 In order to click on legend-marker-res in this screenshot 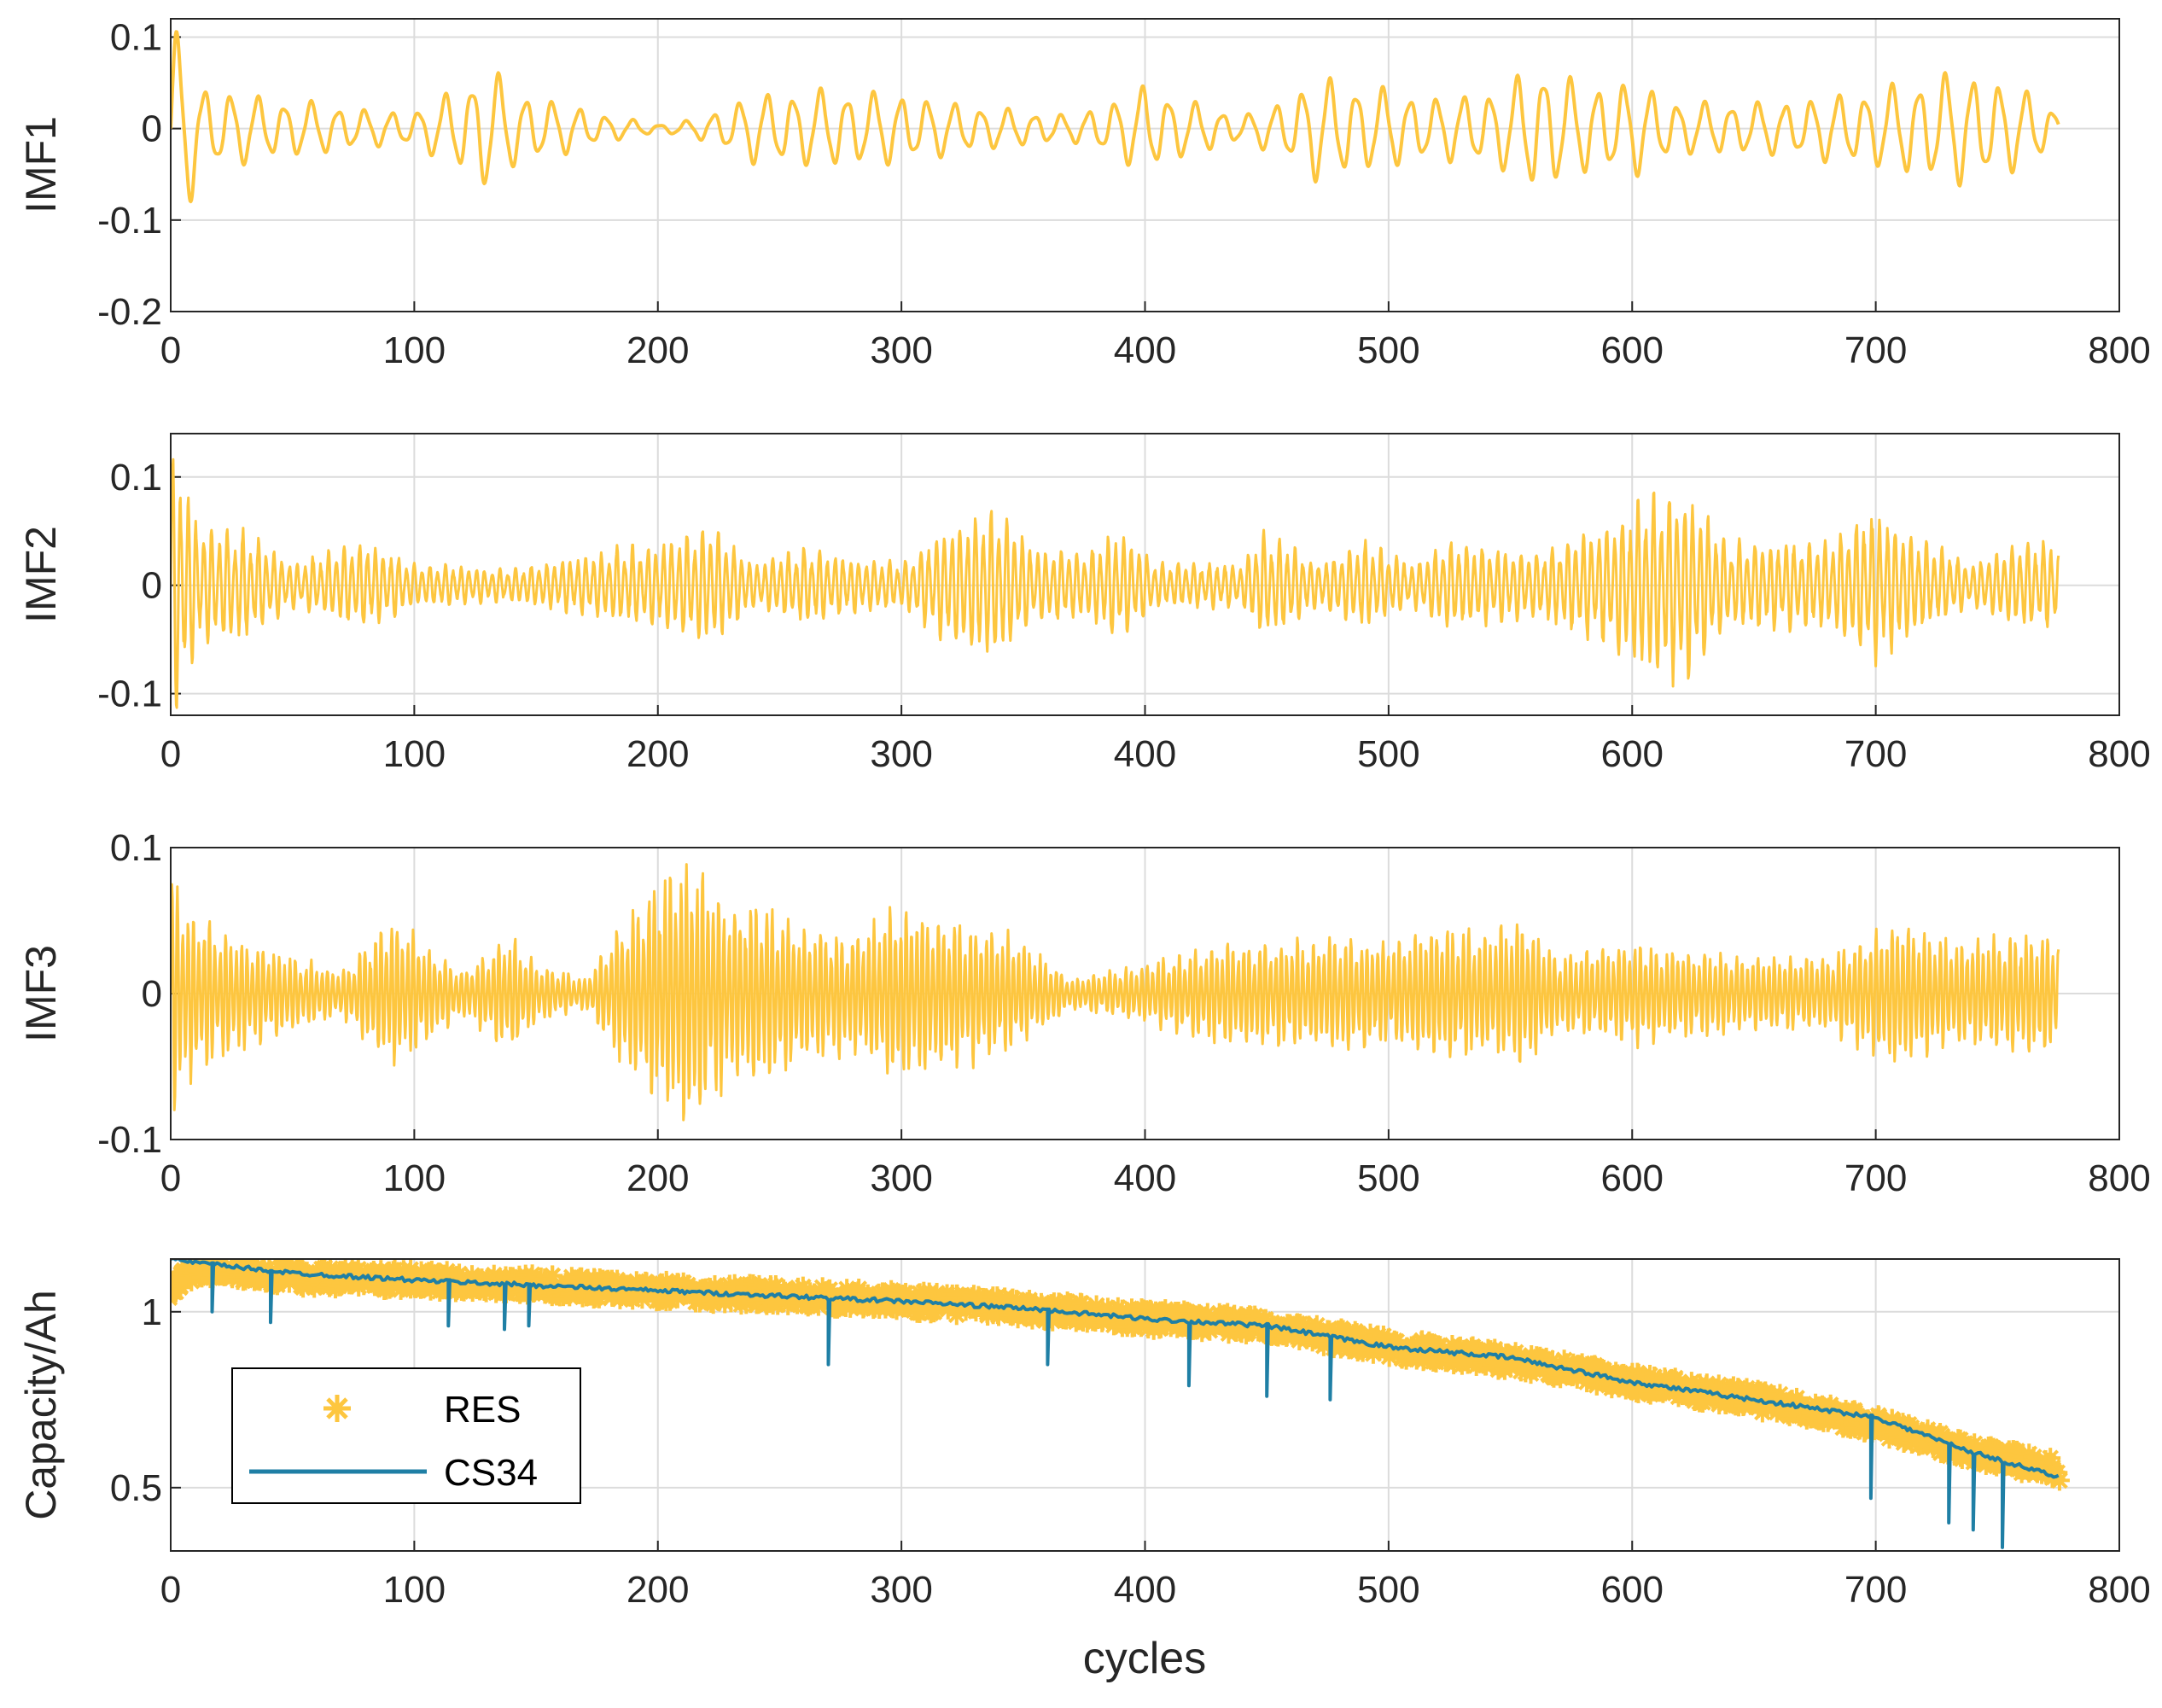, I will do `click(337, 1409)`.